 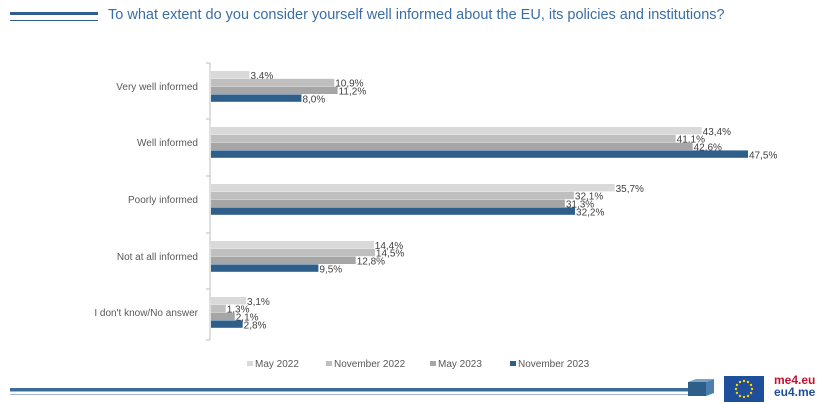 What do you see at coordinates (238, 310) in the screenshot?
I see `data-label: 1,3%` at bounding box center [238, 310].